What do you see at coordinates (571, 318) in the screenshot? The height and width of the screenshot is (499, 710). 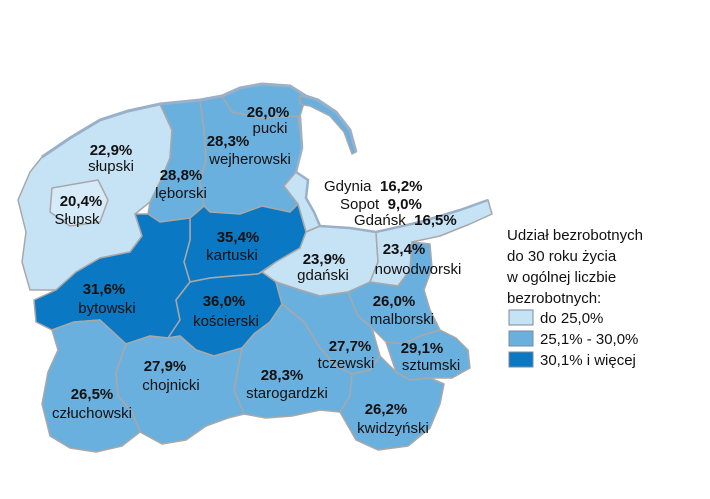 I see `legend-label-1: do 25,0%` at bounding box center [571, 318].